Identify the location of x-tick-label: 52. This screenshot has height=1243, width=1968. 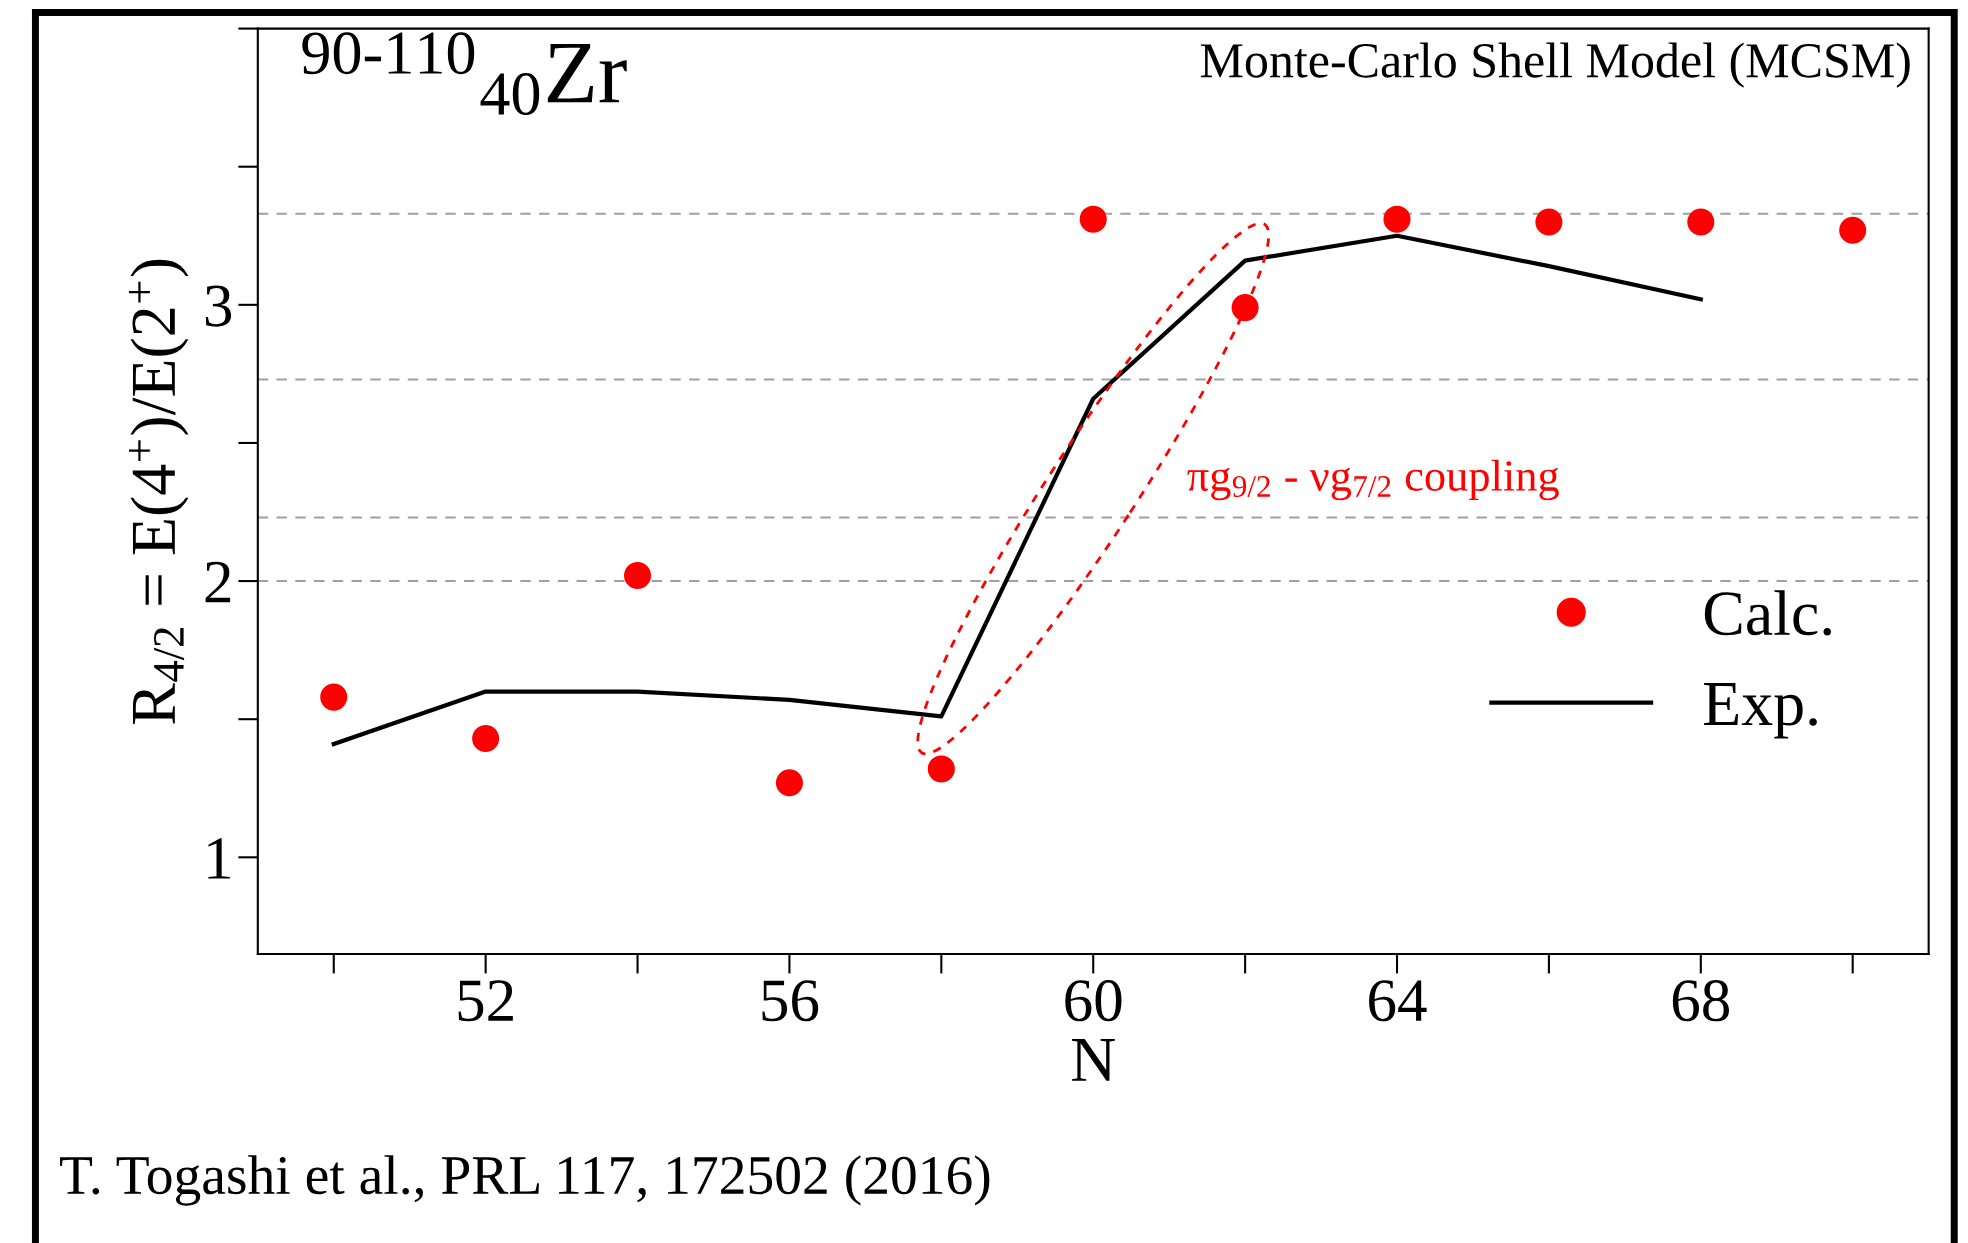
(485, 1001).